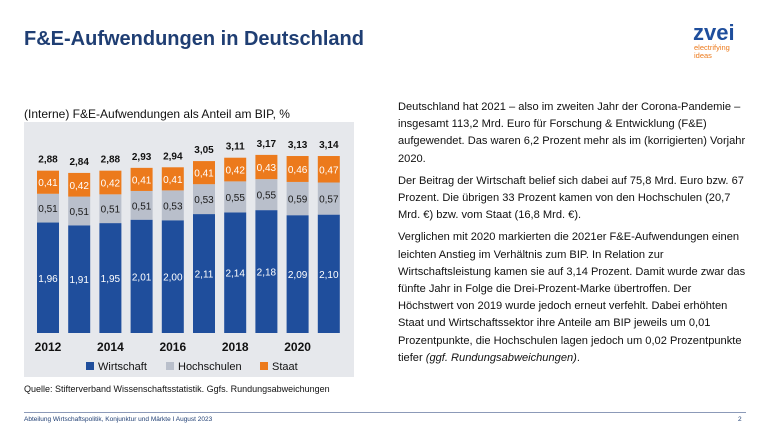  I want to click on data-label-hochschulen-2018: 0,55, so click(235, 198).